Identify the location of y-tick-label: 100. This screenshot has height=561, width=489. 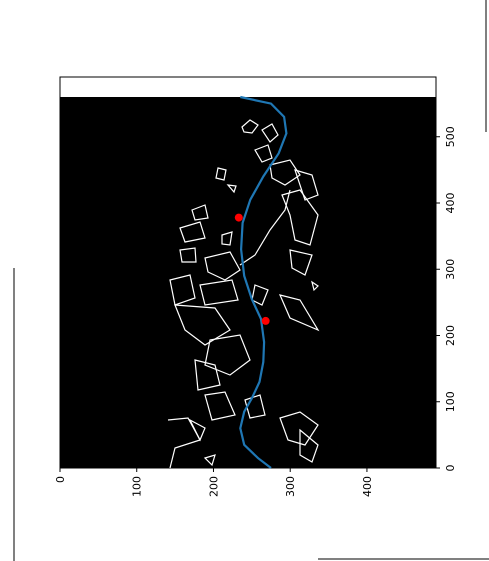
(450, 401).